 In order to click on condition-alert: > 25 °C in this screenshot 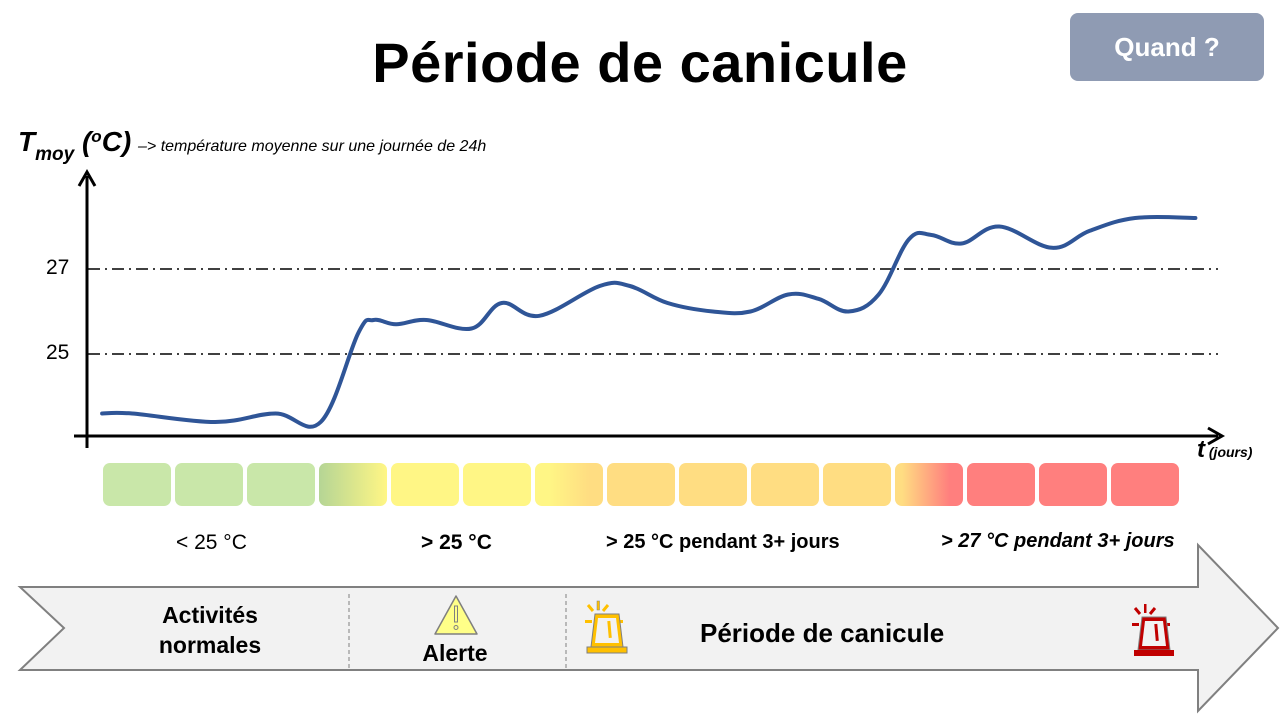, I will do `click(456, 542)`.